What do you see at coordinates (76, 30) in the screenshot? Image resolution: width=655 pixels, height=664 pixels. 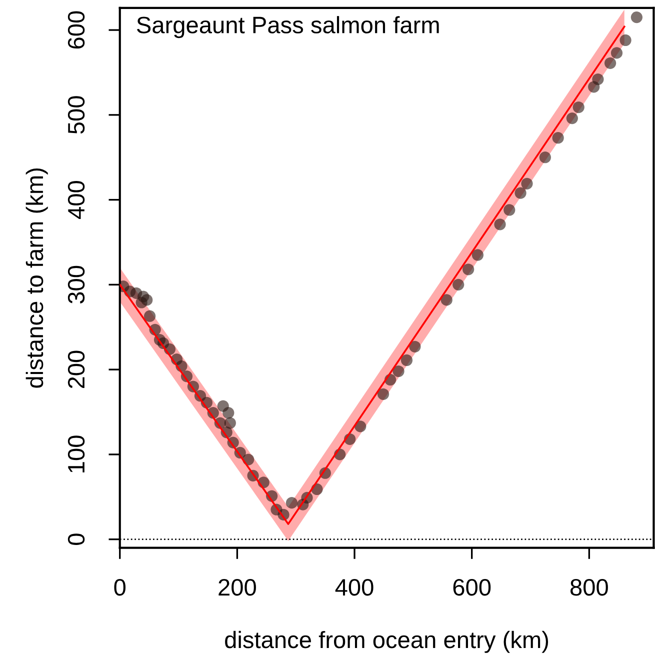 I see `y-tick-label: 600` at bounding box center [76, 30].